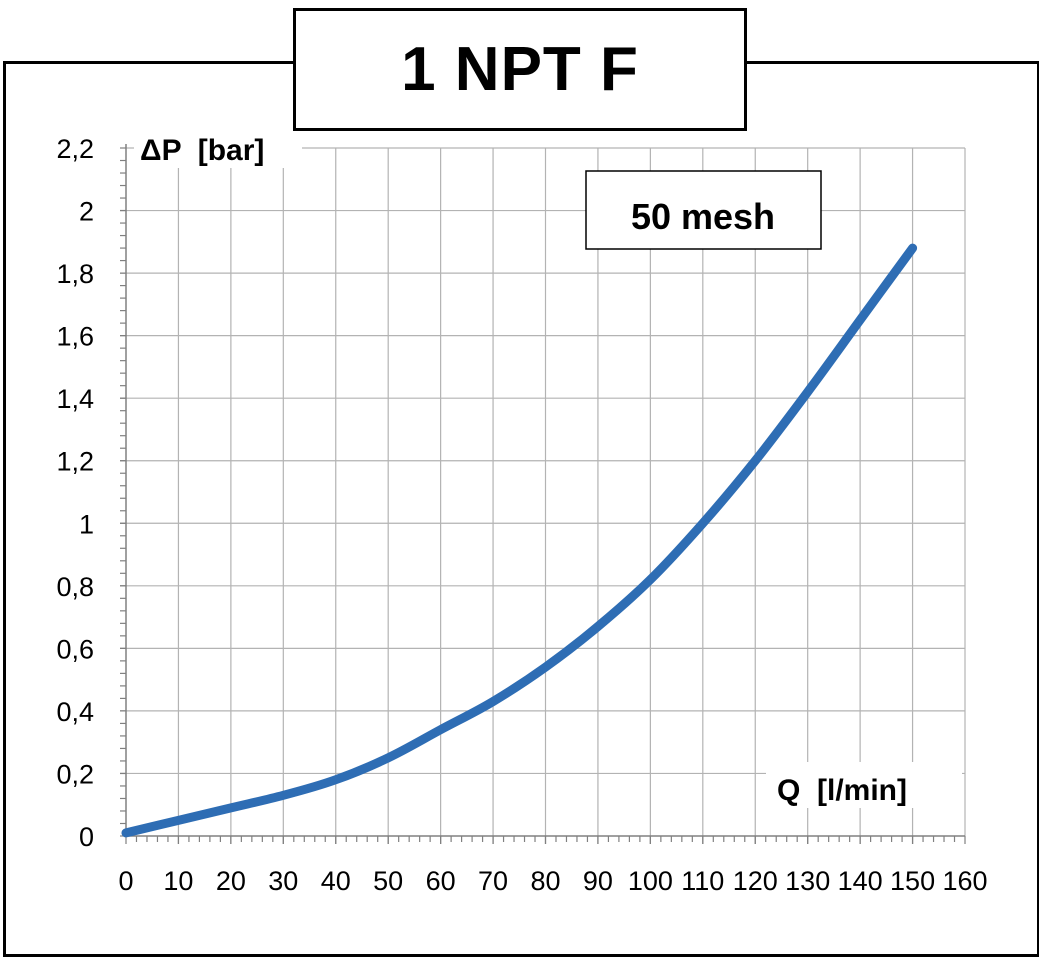 Image resolution: width=1039 pixels, height=957 pixels. Describe the element at coordinates (702, 881) in the screenshot. I see `x-tick-label: 110` at that location.